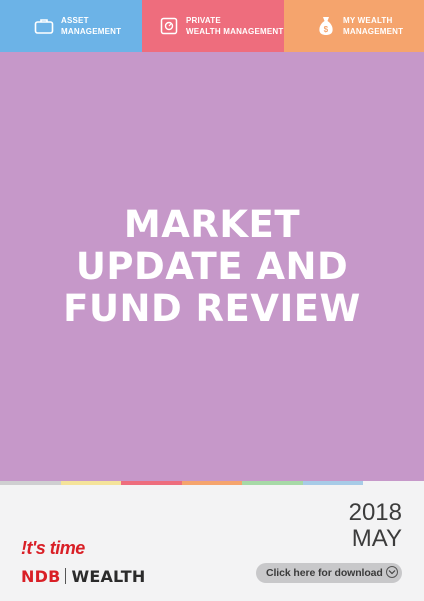  I want to click on money-bag-icon: $, so click(326, 26).